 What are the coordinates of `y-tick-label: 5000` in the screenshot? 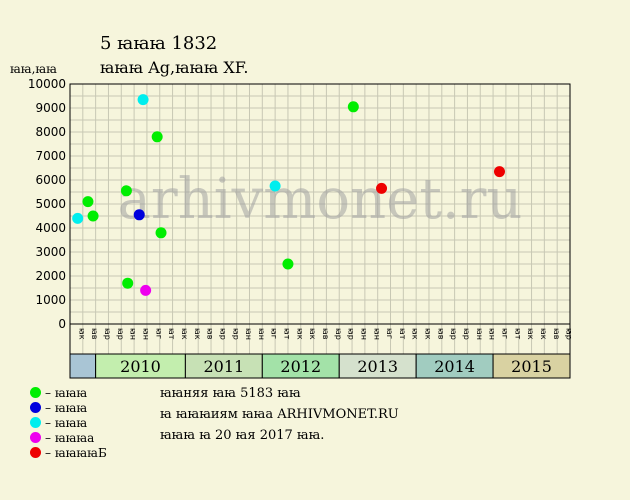 It's located at (50, 204).